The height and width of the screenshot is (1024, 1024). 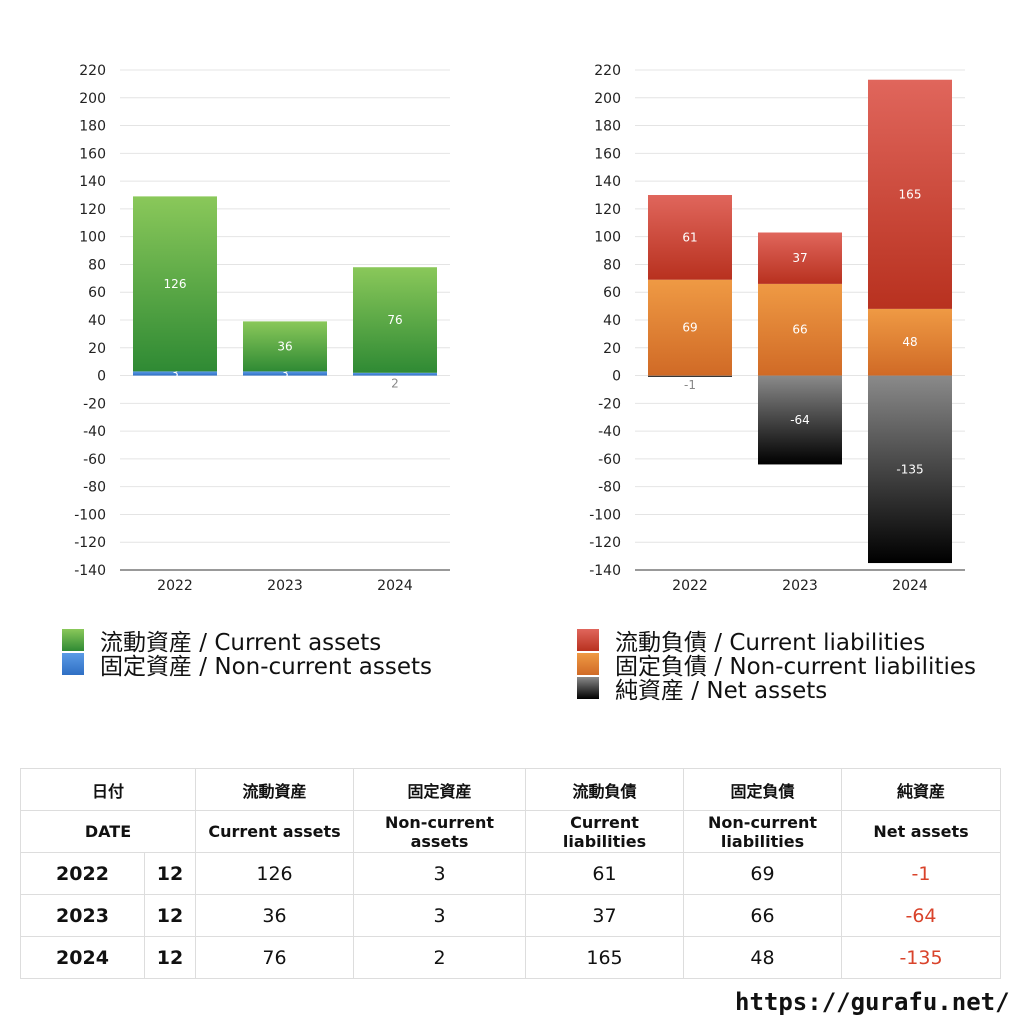 I want to click on value-cell: 165, so click(x=605, y=957).